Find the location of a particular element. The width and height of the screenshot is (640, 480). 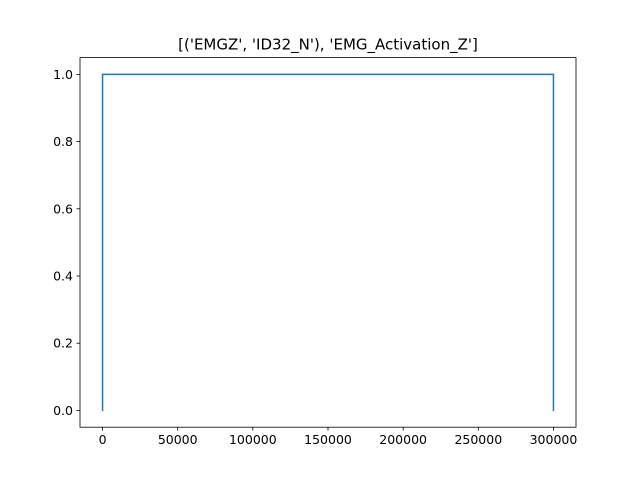

y-tick-label: 0.0 is located at coordinates (63, 410).